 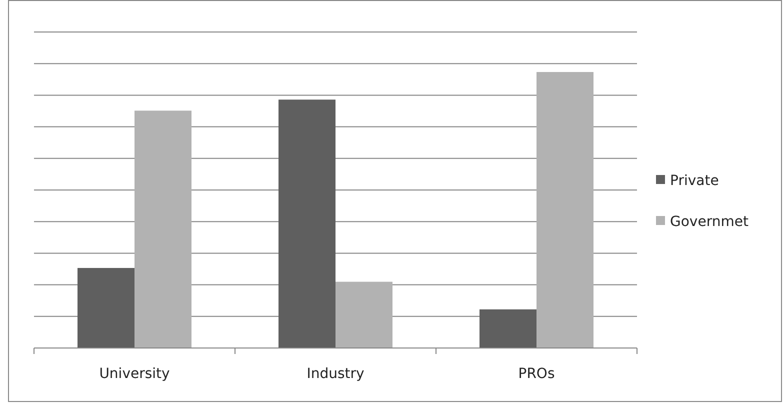 I want to click on legend-label: Governmet, so click(x=709, y=222).